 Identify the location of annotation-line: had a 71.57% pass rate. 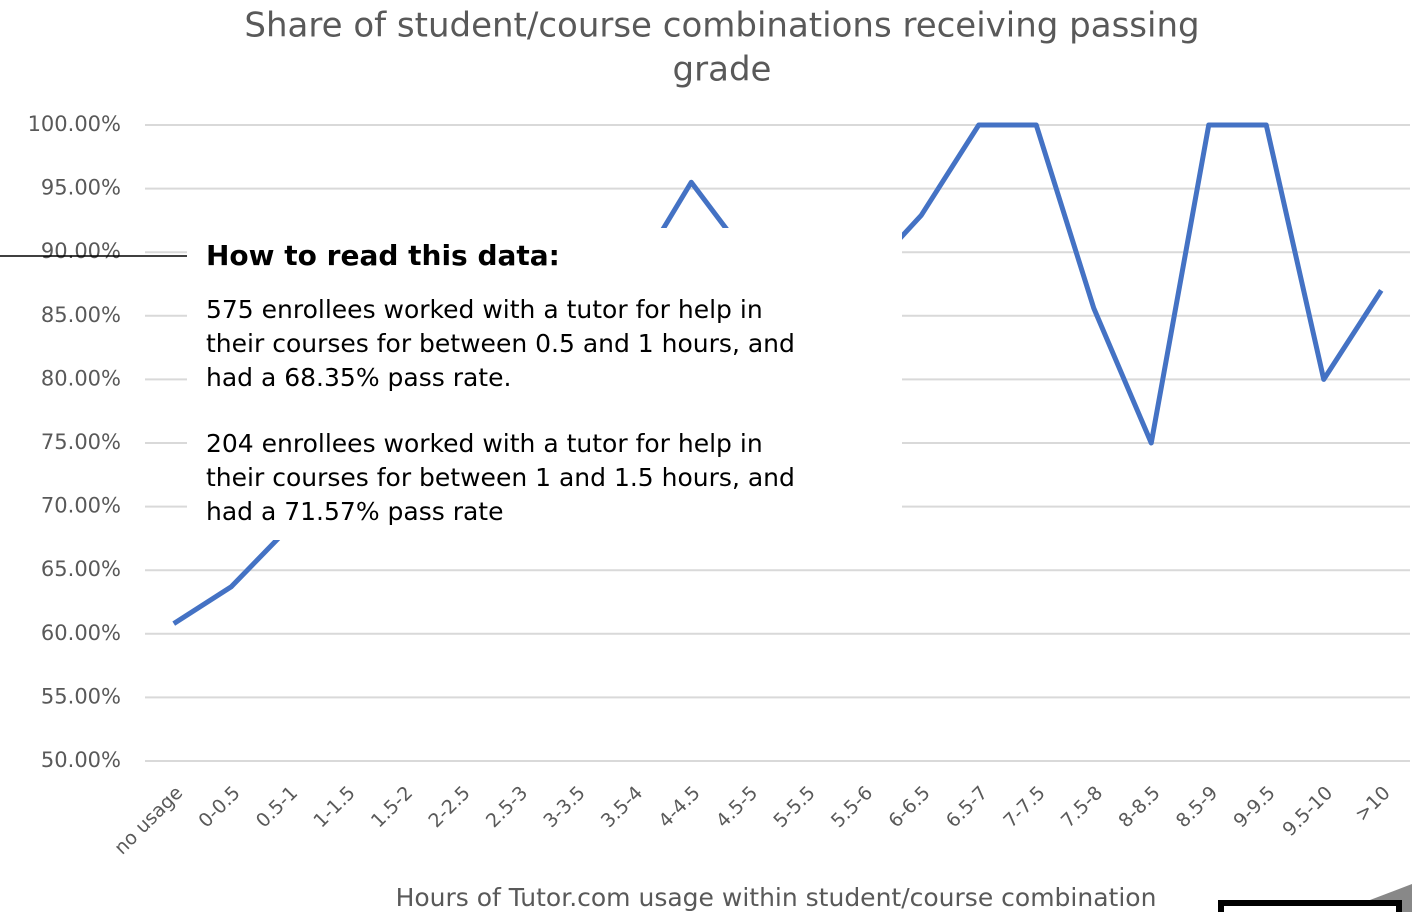
(355, 511).